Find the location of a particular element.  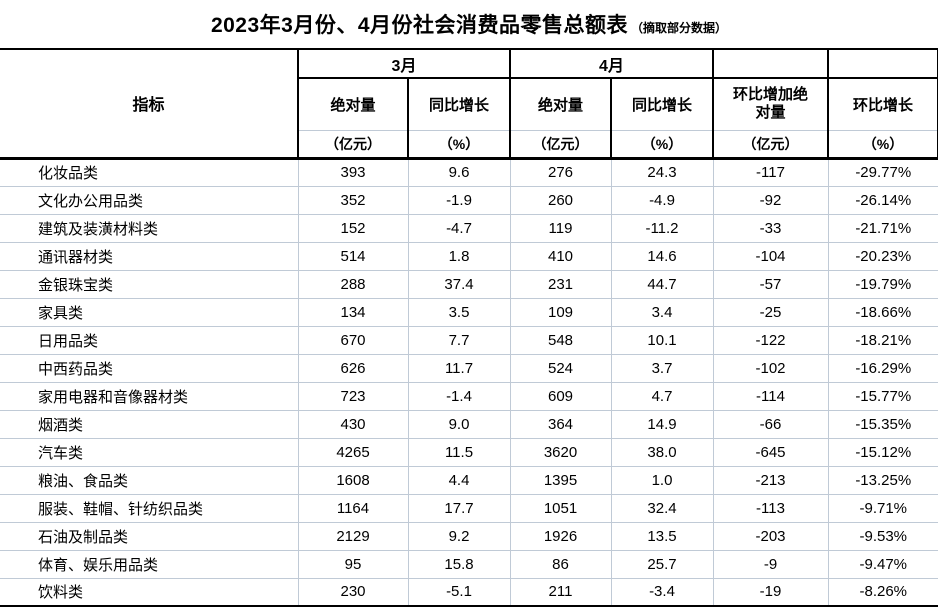

mom-growth-value: -20.23% is located at coordinates (882, 256).